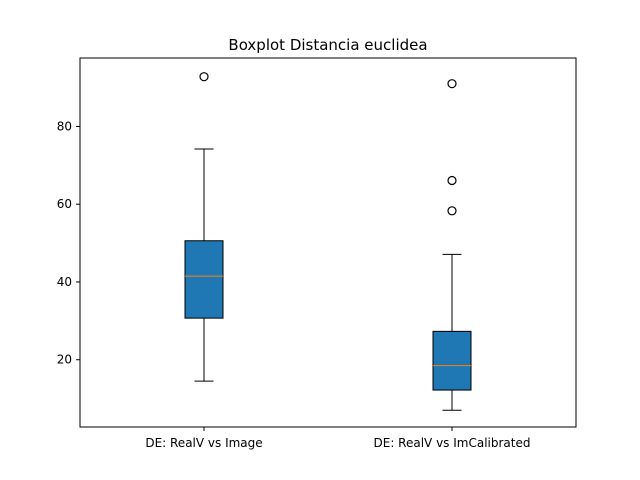 The width and height of the screenshot is (640, 480). Describe the element at coordinates (203, 443) in the screenshot. I see `x-tick-label: DE: RealV vs Image` at that location.